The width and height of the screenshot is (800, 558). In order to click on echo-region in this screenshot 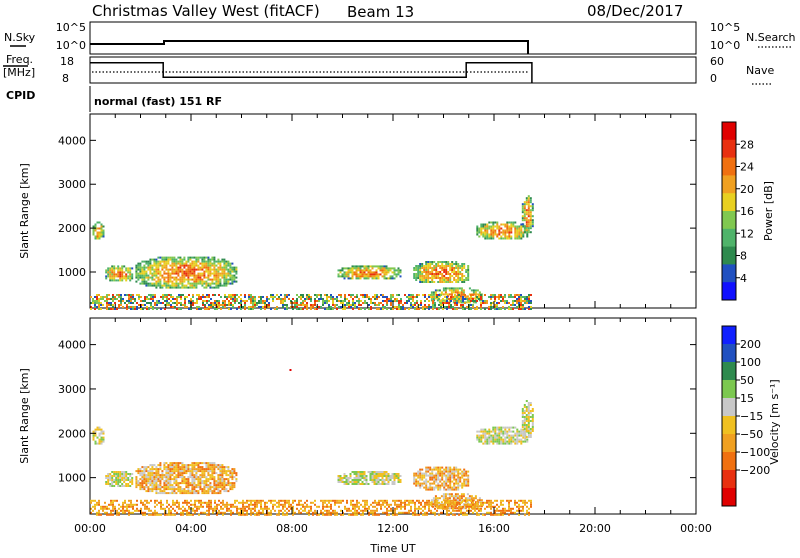, I will do `click(99, 436)`.